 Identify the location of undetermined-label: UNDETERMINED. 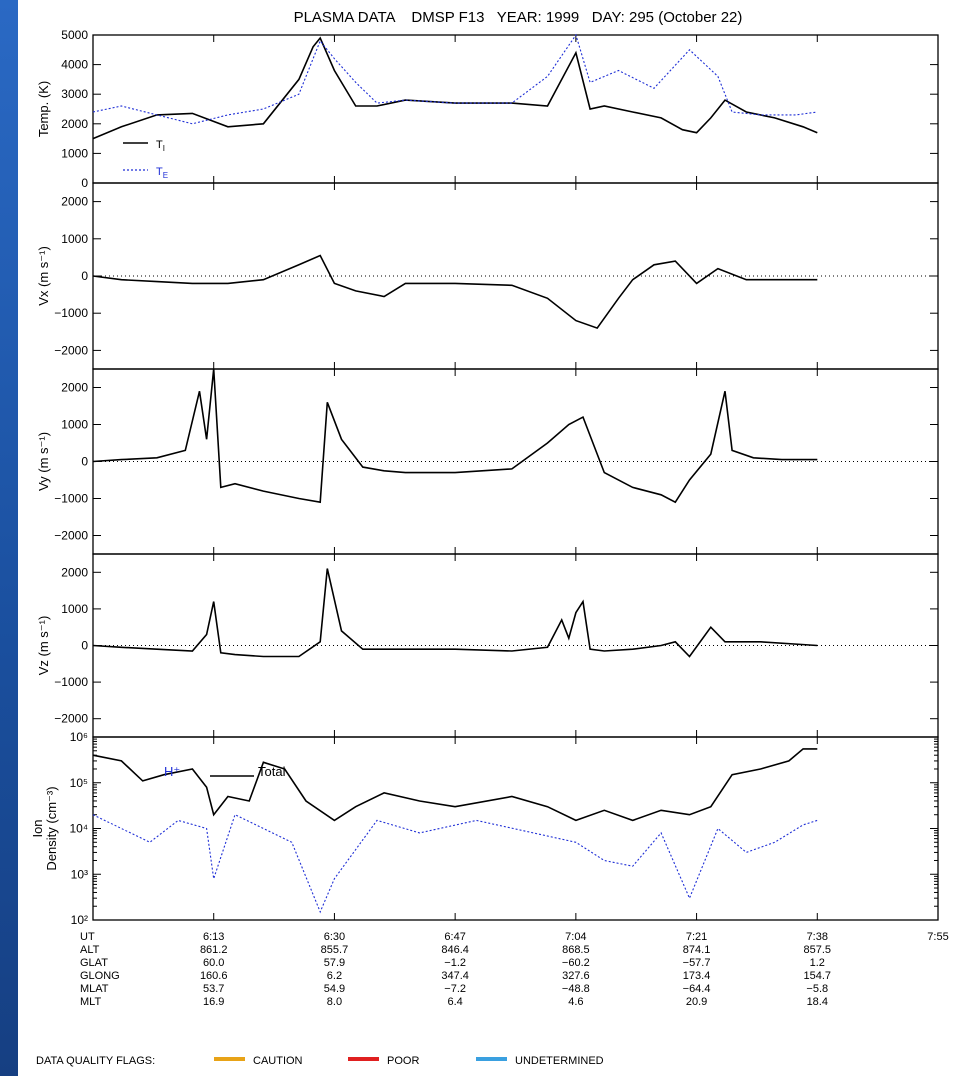
(559, 1061).